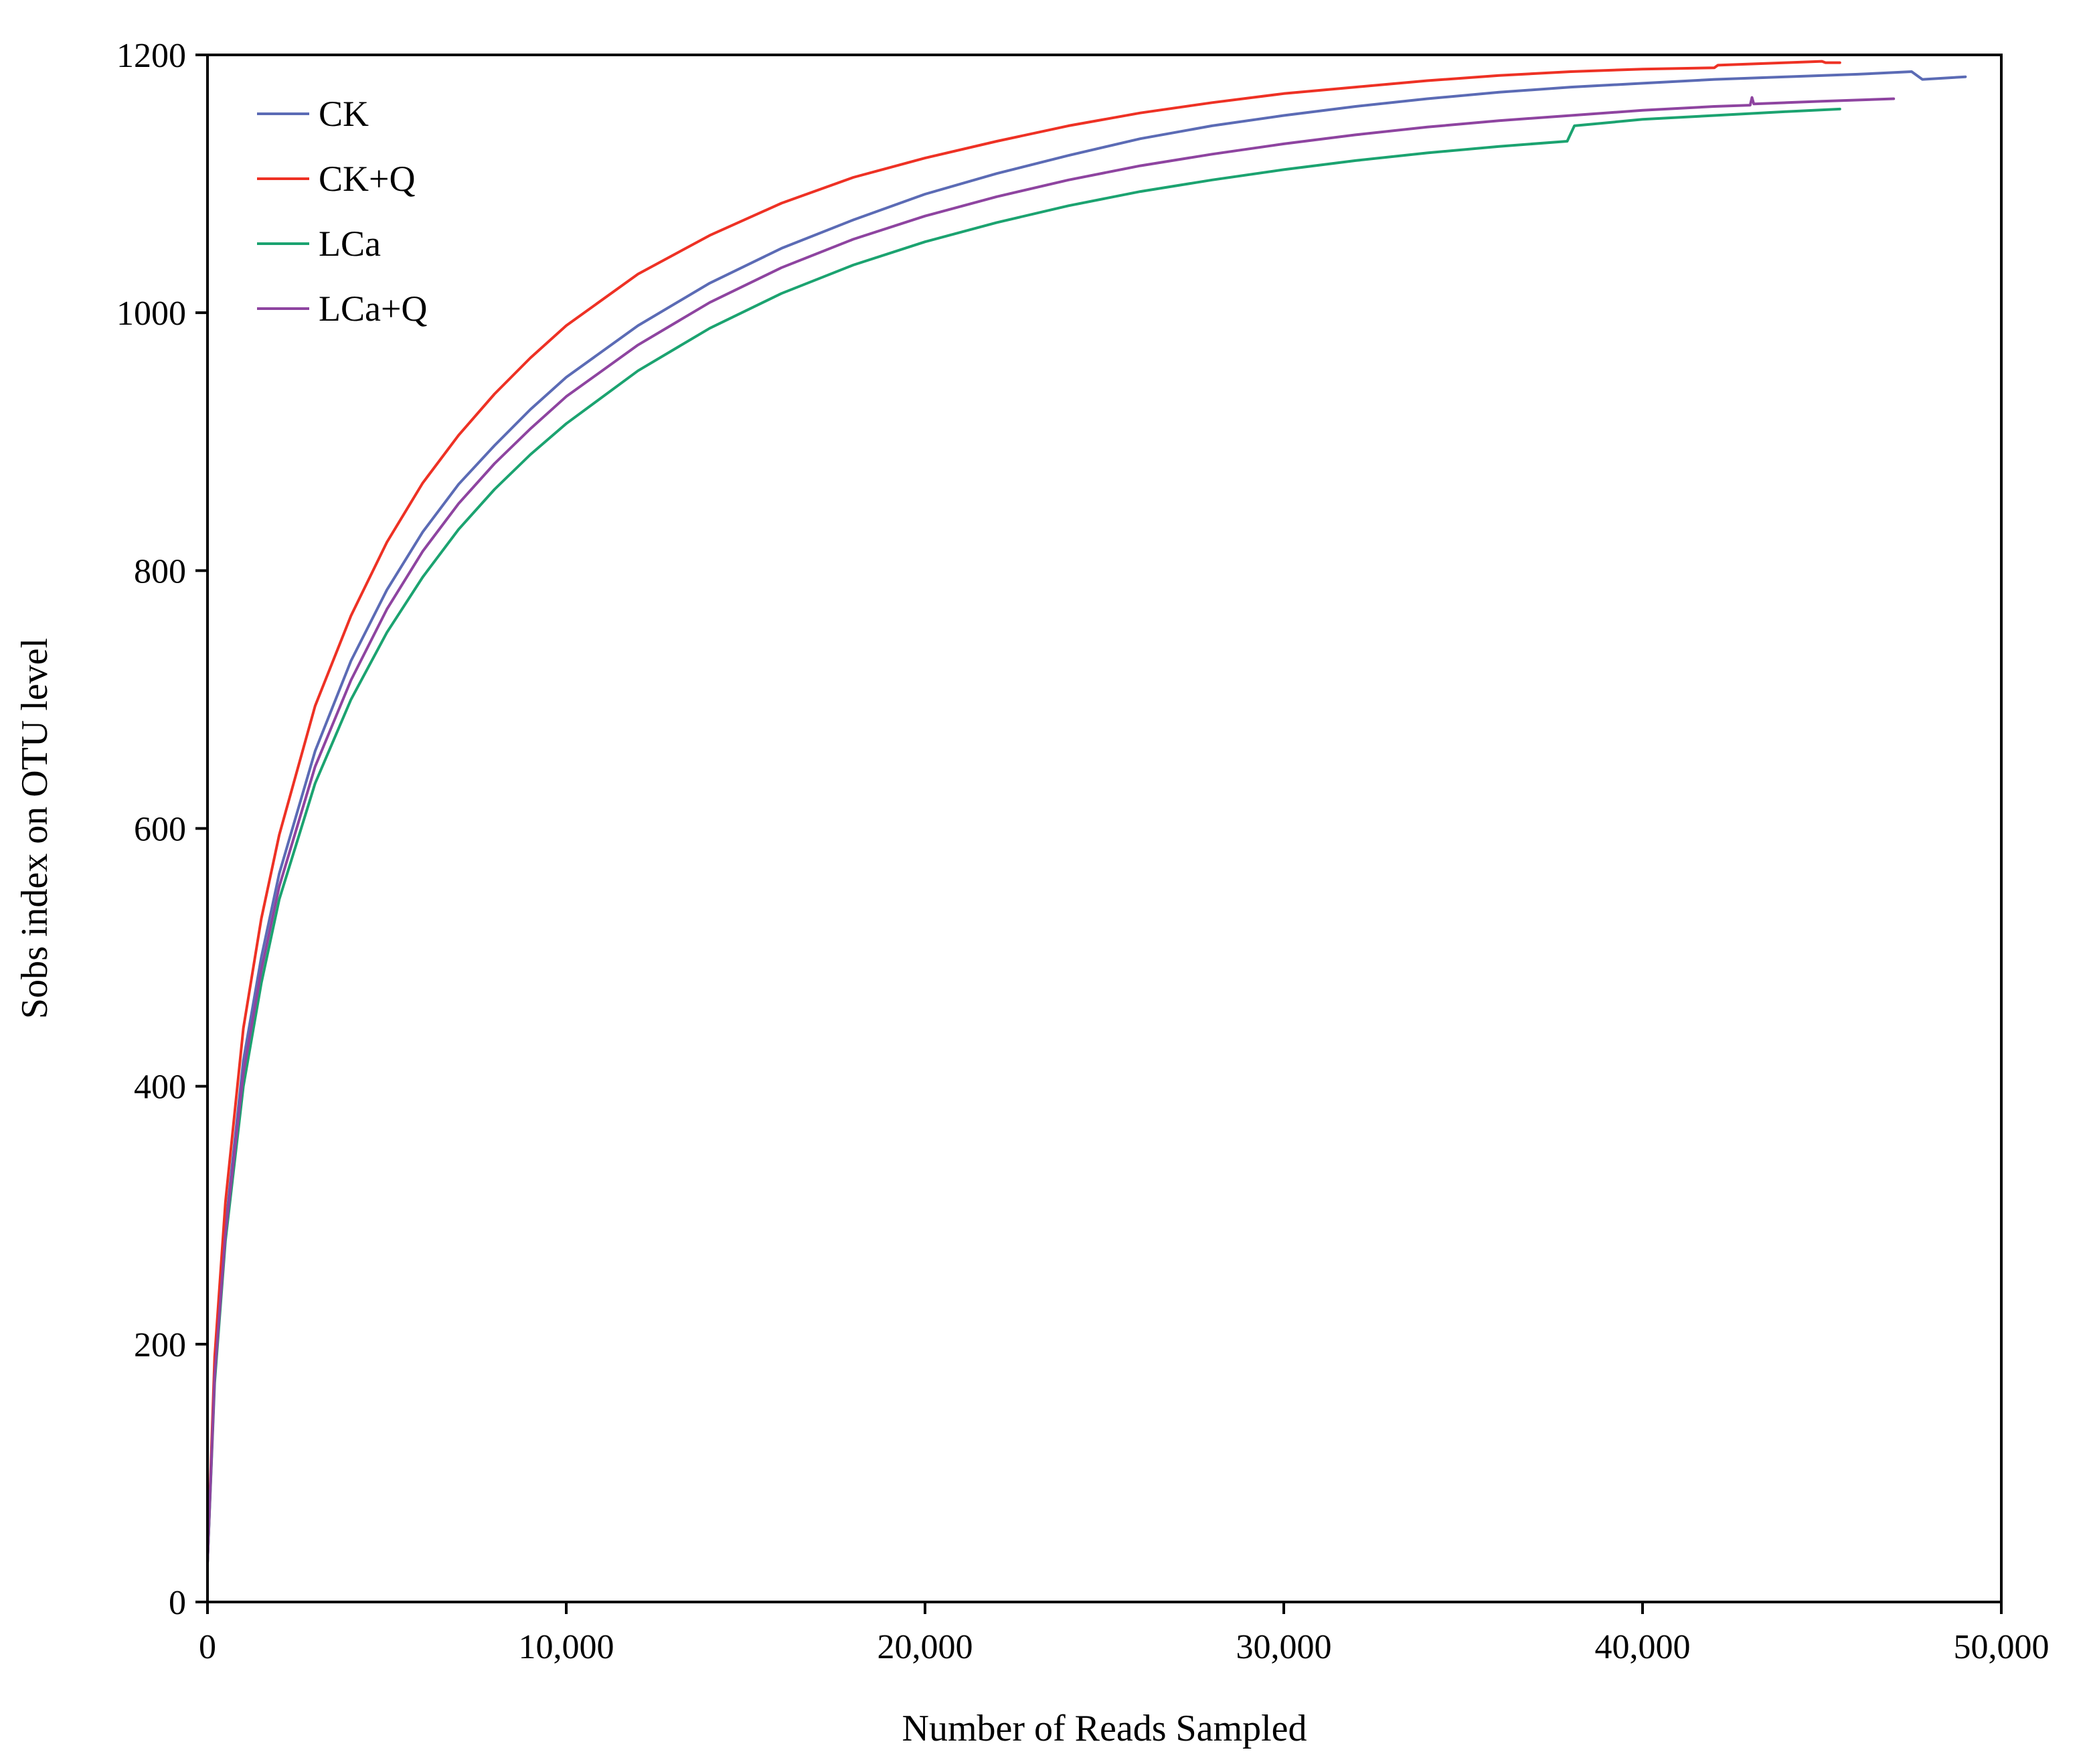  What do you see at coordinates (1643, 1647) in the screenshot?
I see `x-tick-label: 40,000` at bounding box center [1643, 1647].